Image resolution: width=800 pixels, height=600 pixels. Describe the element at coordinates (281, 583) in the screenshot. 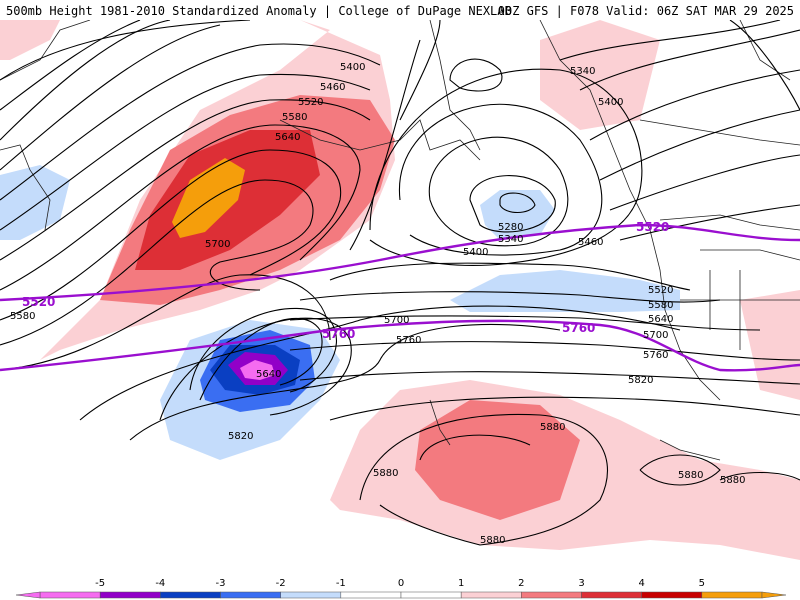

I see `colorbar-tick-label: -2` at that location.